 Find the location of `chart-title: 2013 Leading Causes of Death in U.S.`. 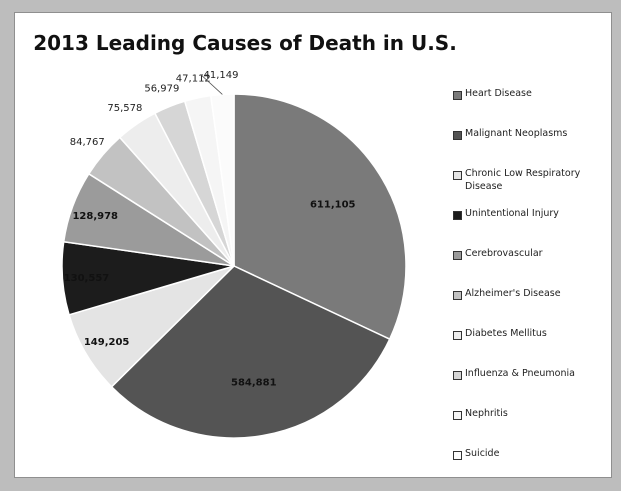

chart-title: 2013 Leading Causes of Death in U.S. is located at coordinates (245, 43).